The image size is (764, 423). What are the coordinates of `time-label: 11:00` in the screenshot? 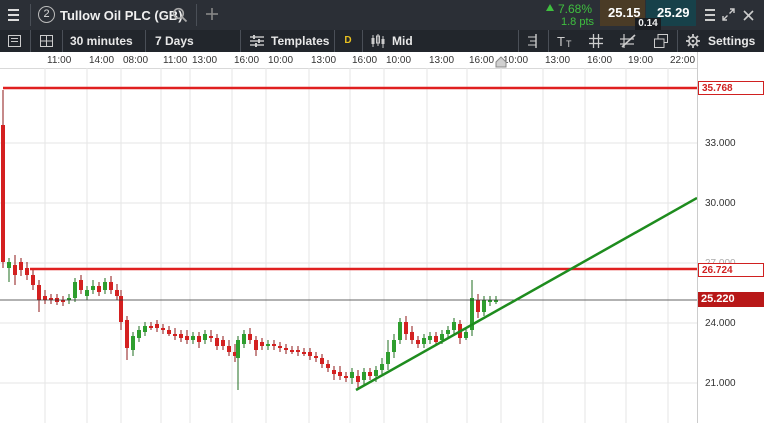 It's located at (175, 60).